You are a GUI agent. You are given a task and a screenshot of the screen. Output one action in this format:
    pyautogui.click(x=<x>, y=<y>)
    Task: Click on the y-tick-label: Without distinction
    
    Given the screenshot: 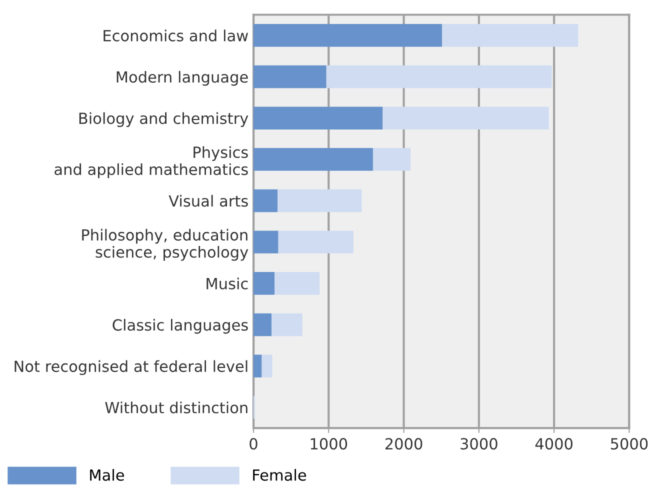 What is the action you would take?
    pyautogui.click(x=176, y=408)
    